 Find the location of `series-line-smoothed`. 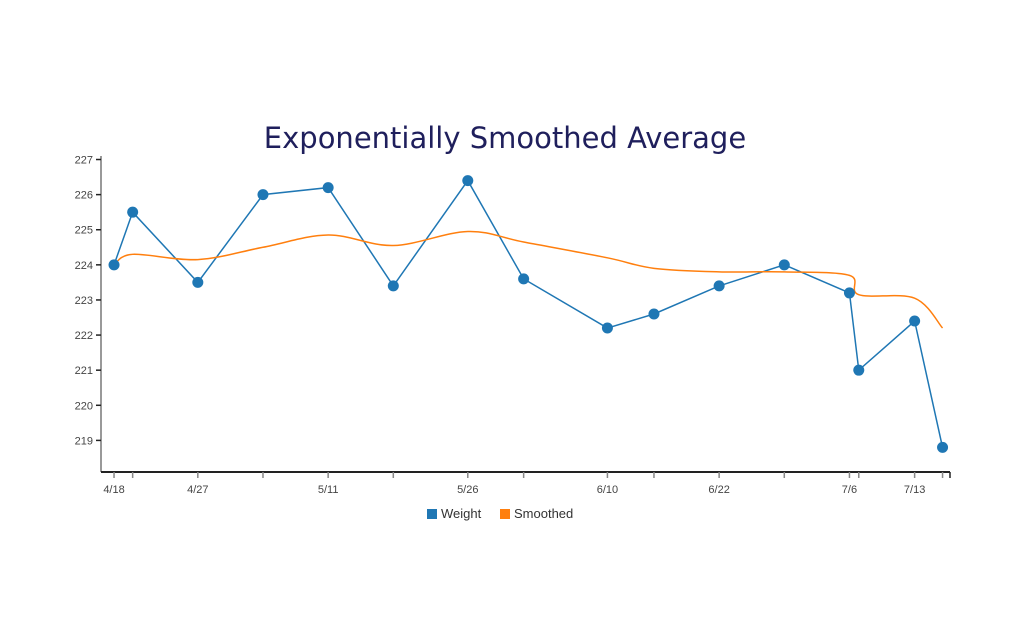

series-line-smoothed is located at coordinates (528, 279).